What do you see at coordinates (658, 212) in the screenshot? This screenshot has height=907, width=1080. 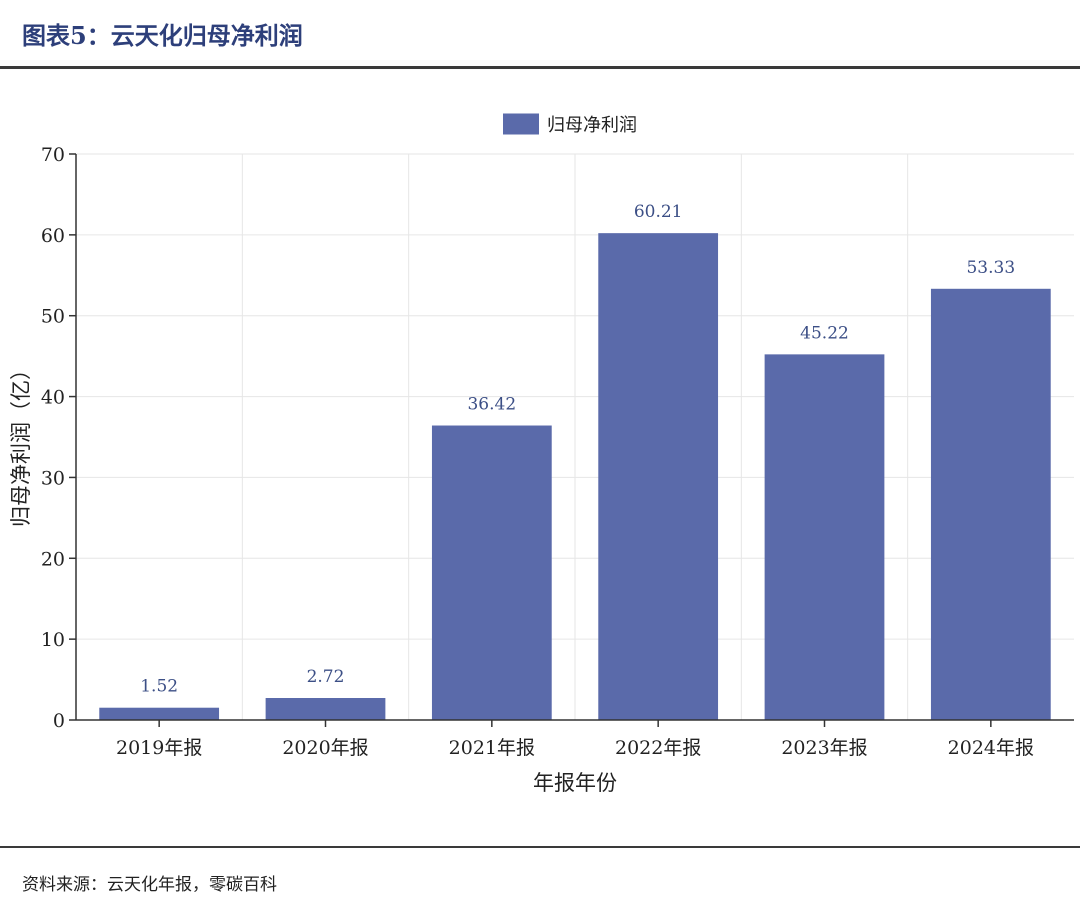 I see `data-label: 60.21` at bounding box center [658, 212].